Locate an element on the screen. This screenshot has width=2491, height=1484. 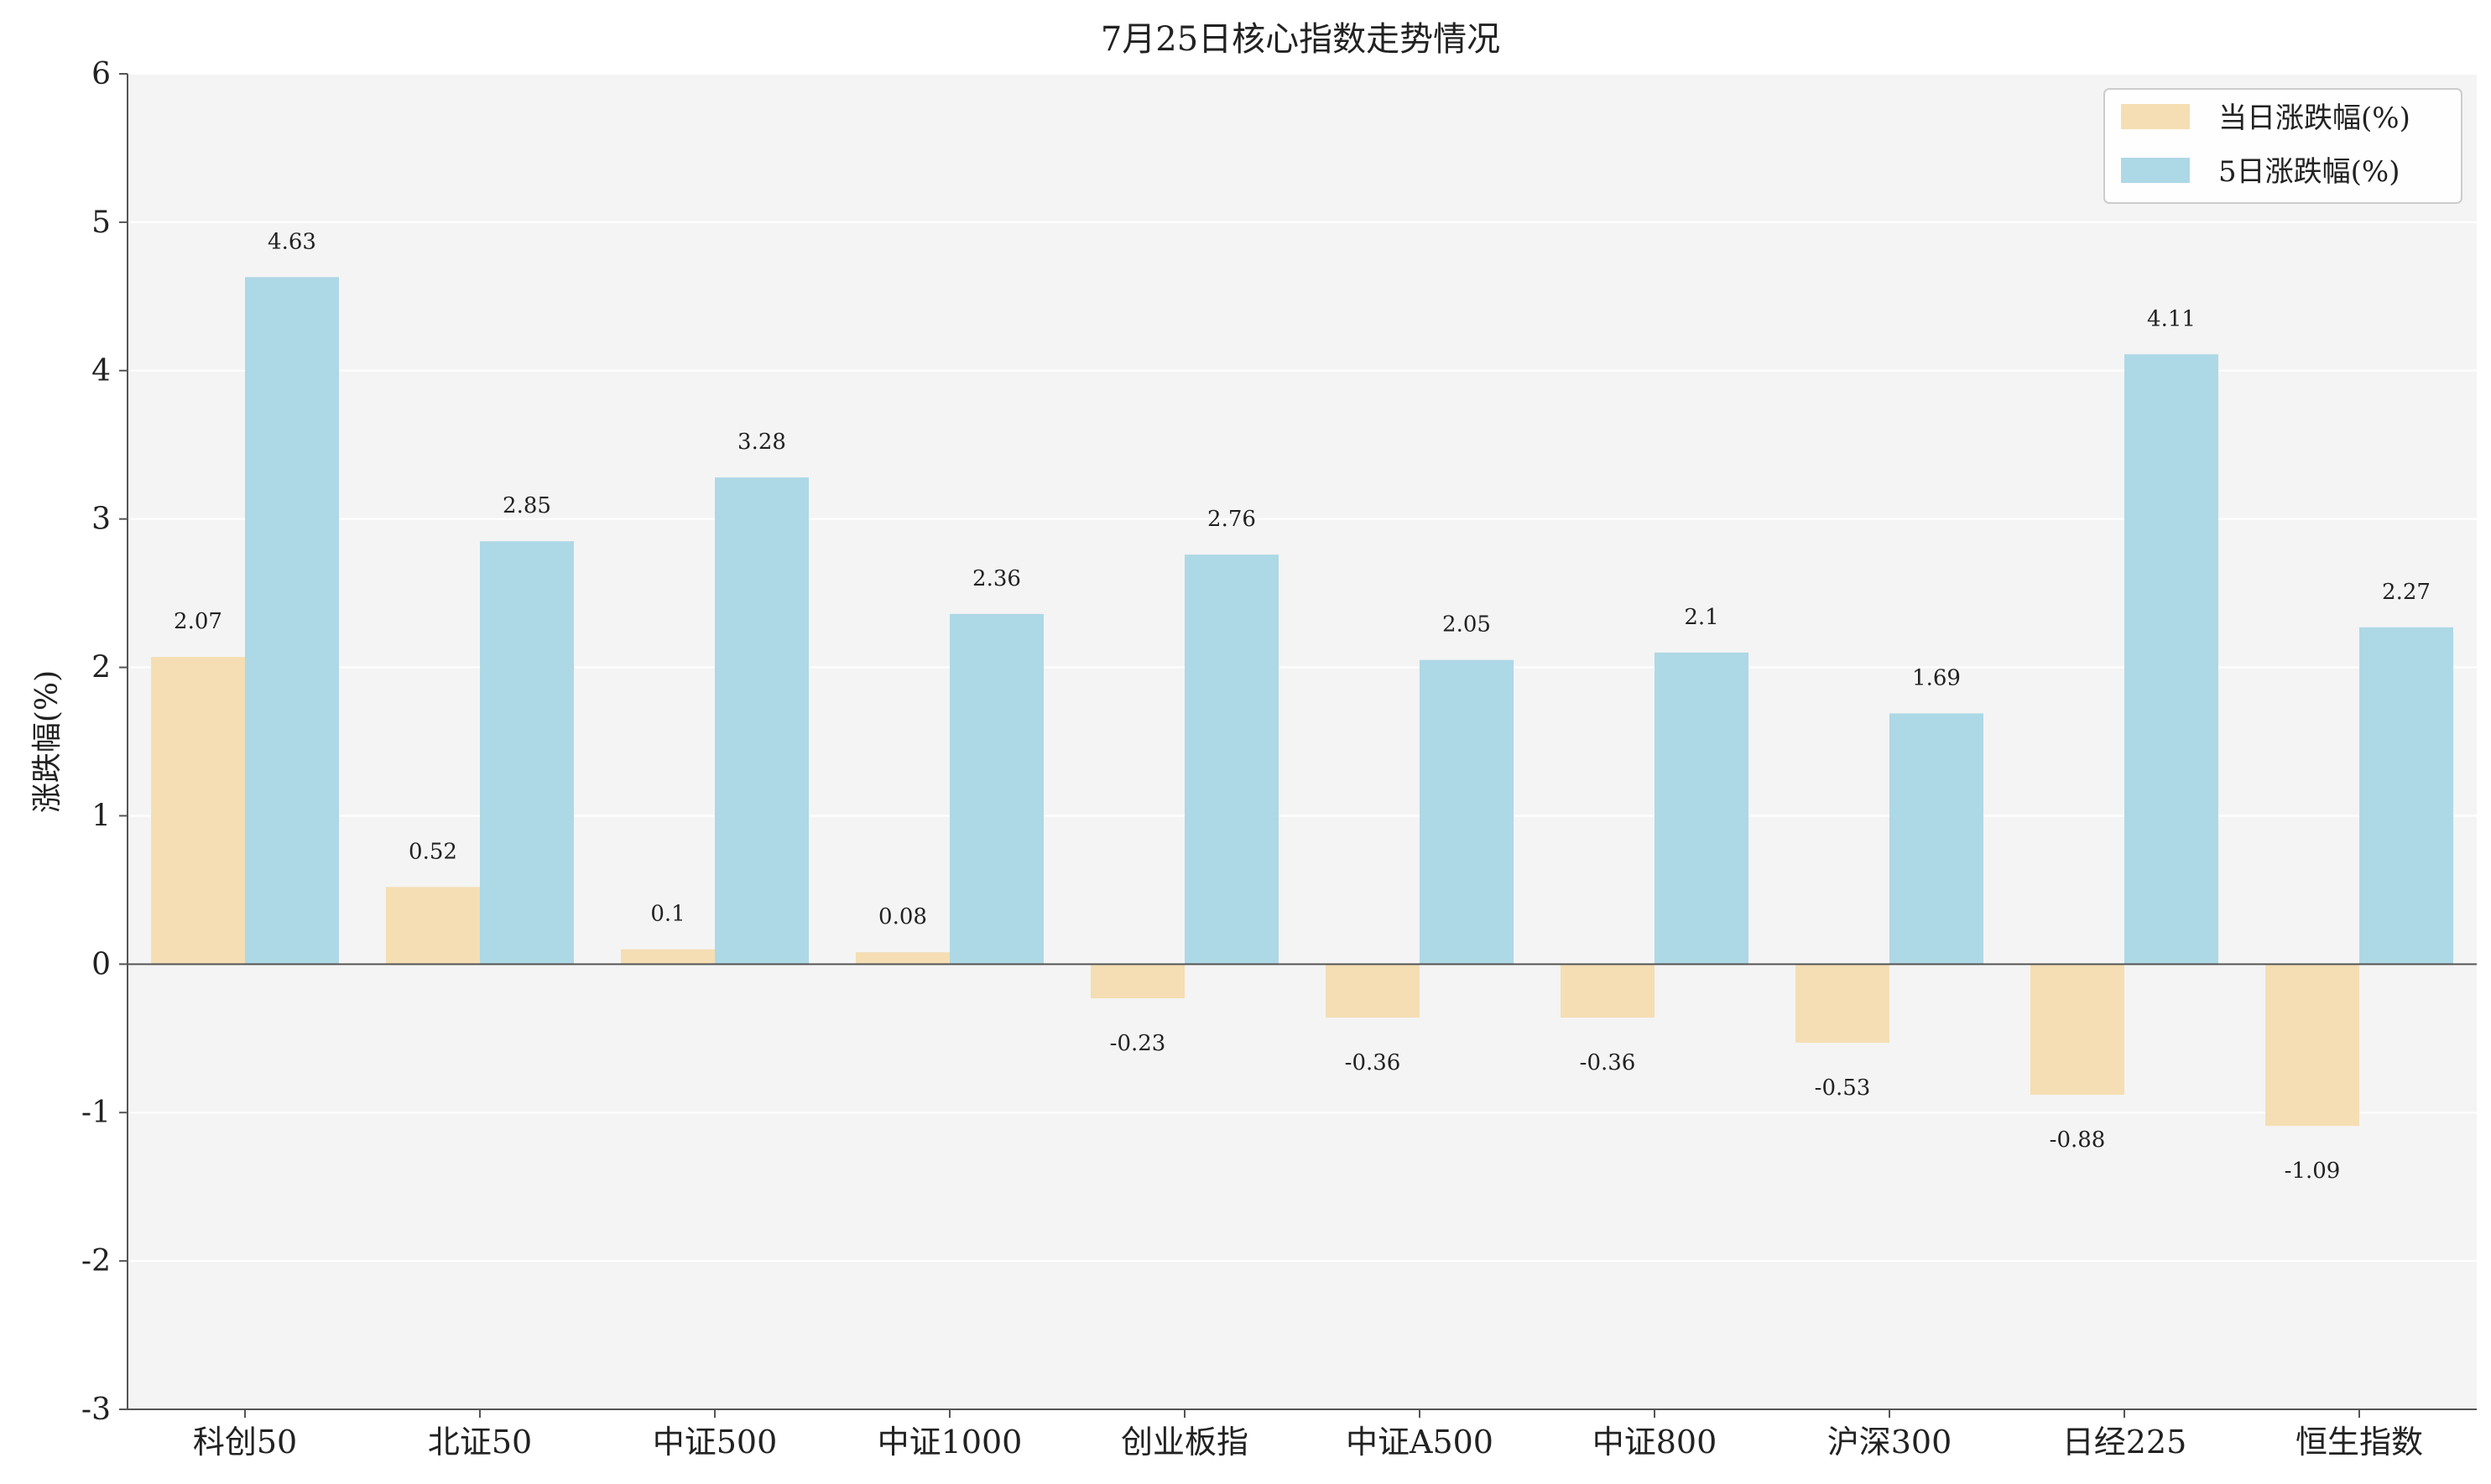
x-tick-label: 沪深300 is located at coordinates (1889, 1442).